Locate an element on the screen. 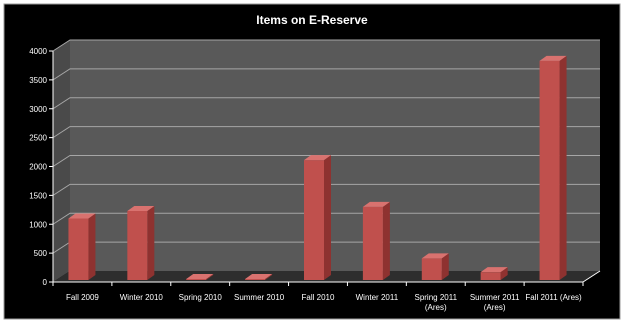 This screenshot has width=624, height=328. y-tick-label: 3000 is located at coordinates (38, 109).